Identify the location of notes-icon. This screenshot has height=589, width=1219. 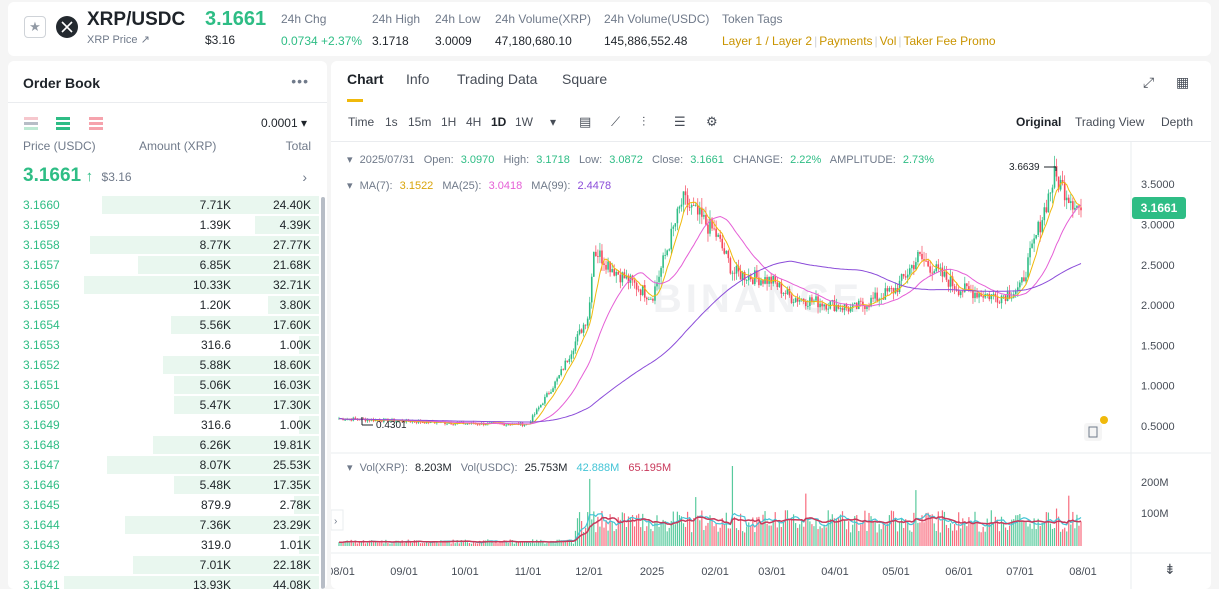
(1096, 428).